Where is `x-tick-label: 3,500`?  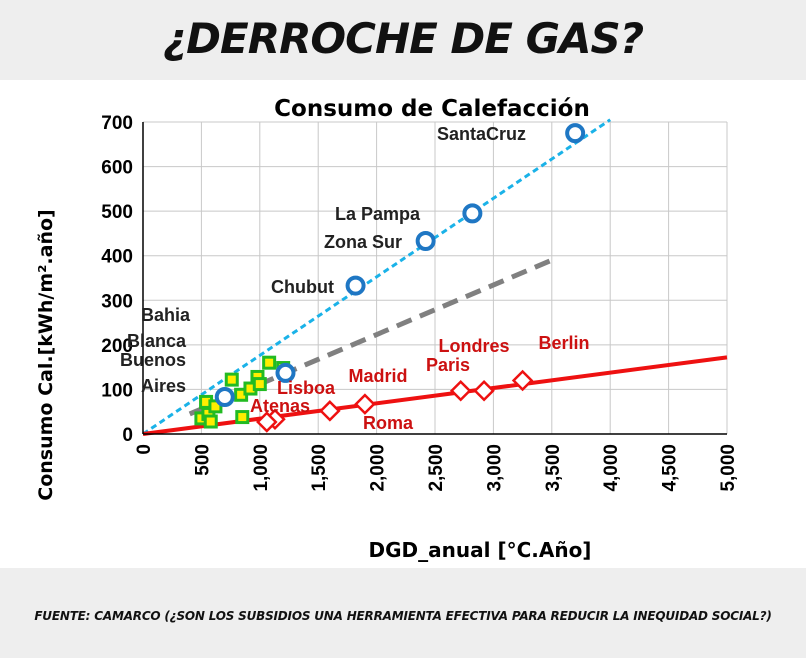 x-tick-label: 3,500 is located at coordinates (553, 468).